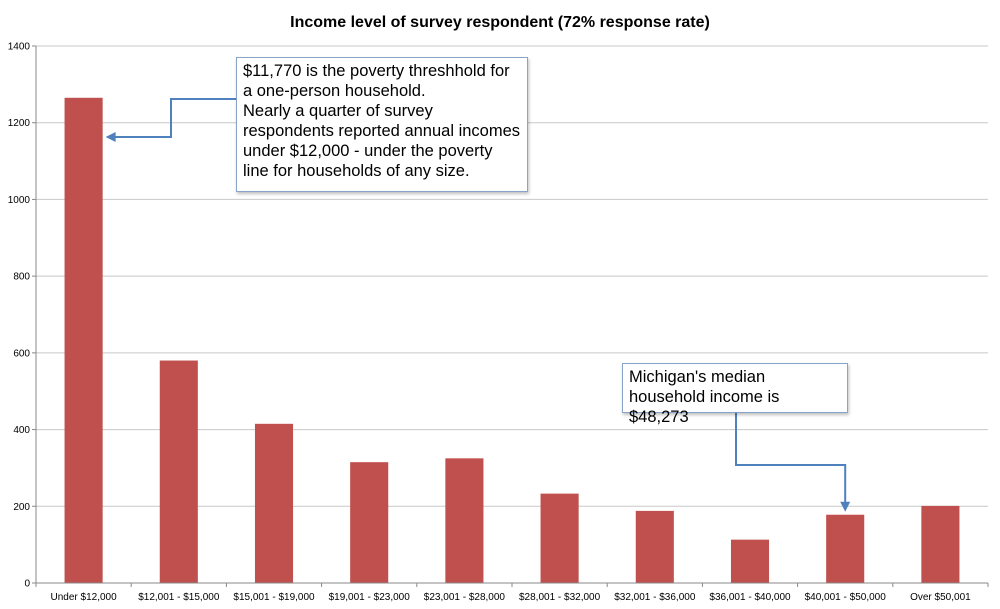  Describe the element at coordinates (19, 200) in the screenshot. I see `y-tick-label: 1000` at that location.